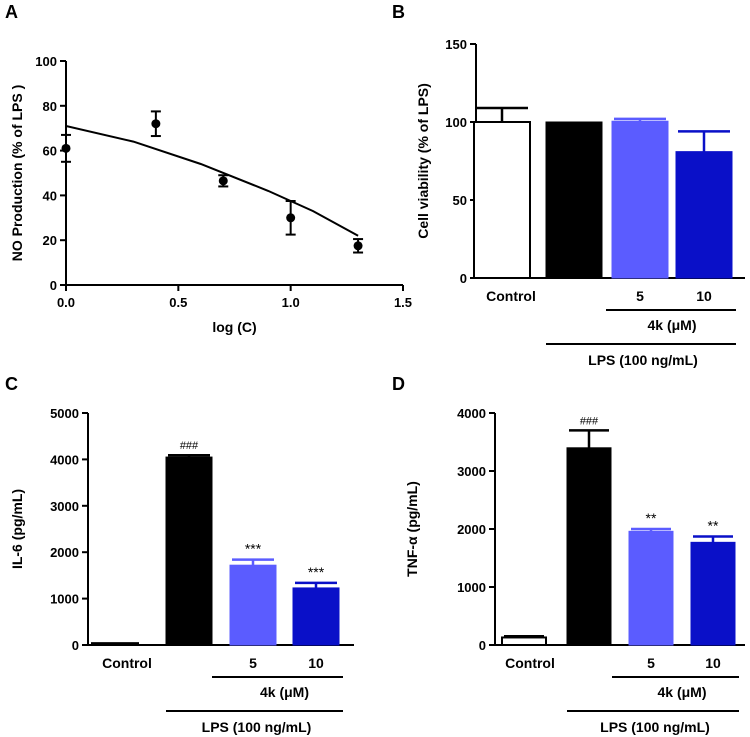  What do you see at coordinates (50, 195) in the screenshot?
I see `y-tick-label: 40` at bounding box center [50, 195].